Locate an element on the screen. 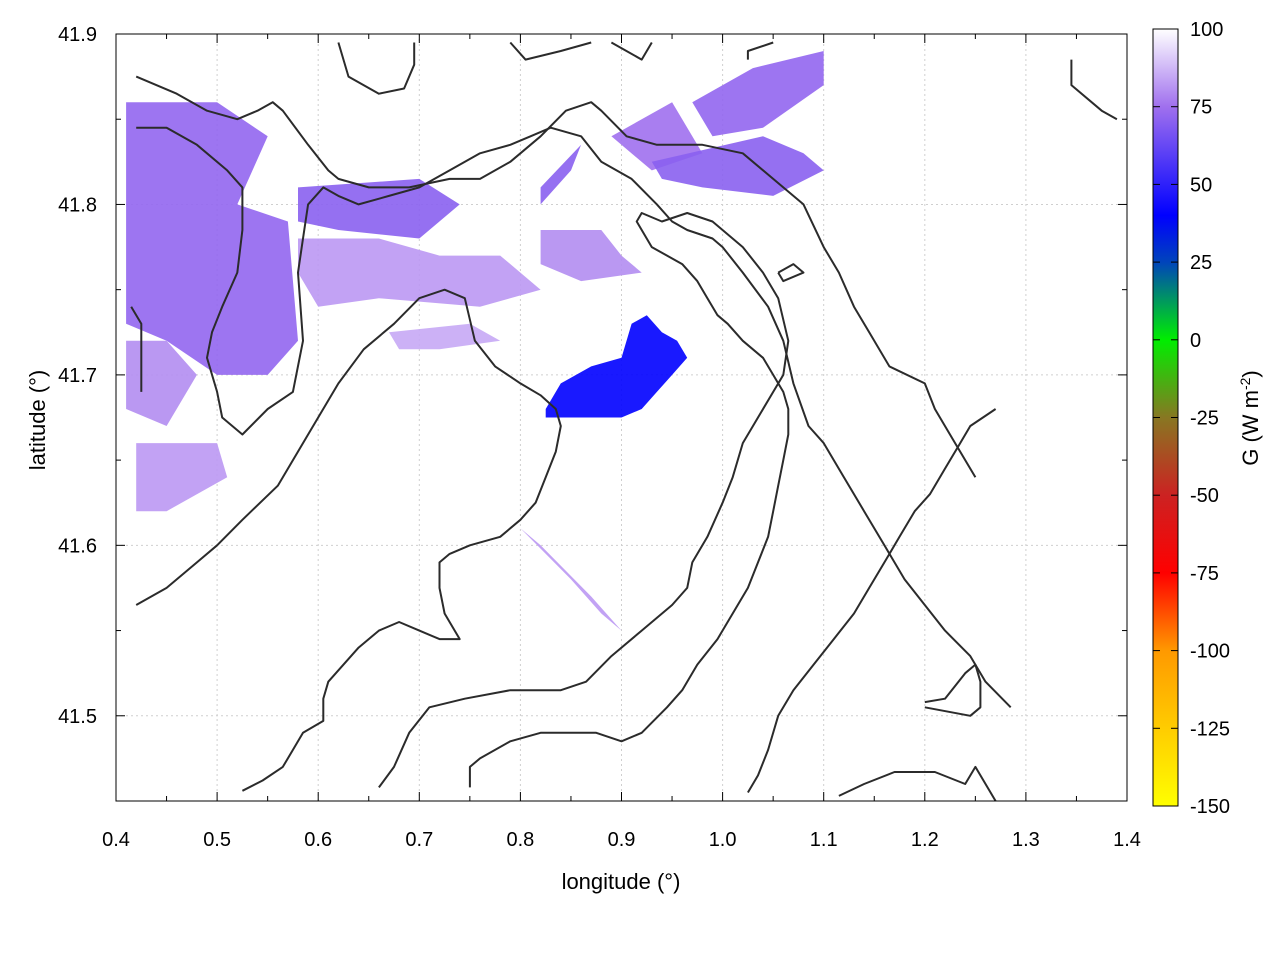 This screenshot has height=960, width=1280. colorbar-tick-label: -50 is located at coordinates (1204, 496).